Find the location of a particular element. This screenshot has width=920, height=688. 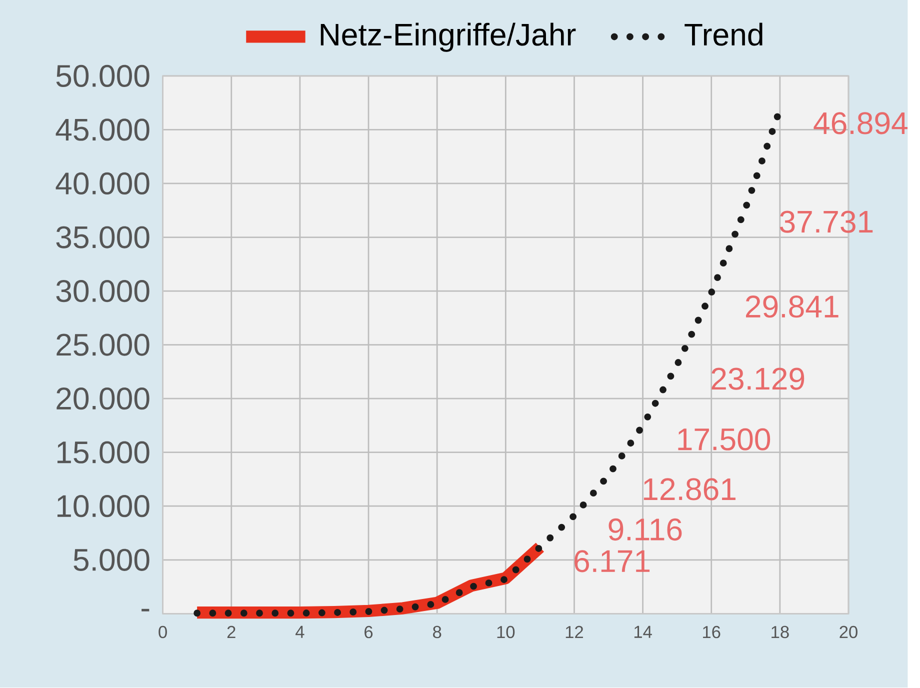

y-tick-label: 40.000 is located at coordinates (103, 183).